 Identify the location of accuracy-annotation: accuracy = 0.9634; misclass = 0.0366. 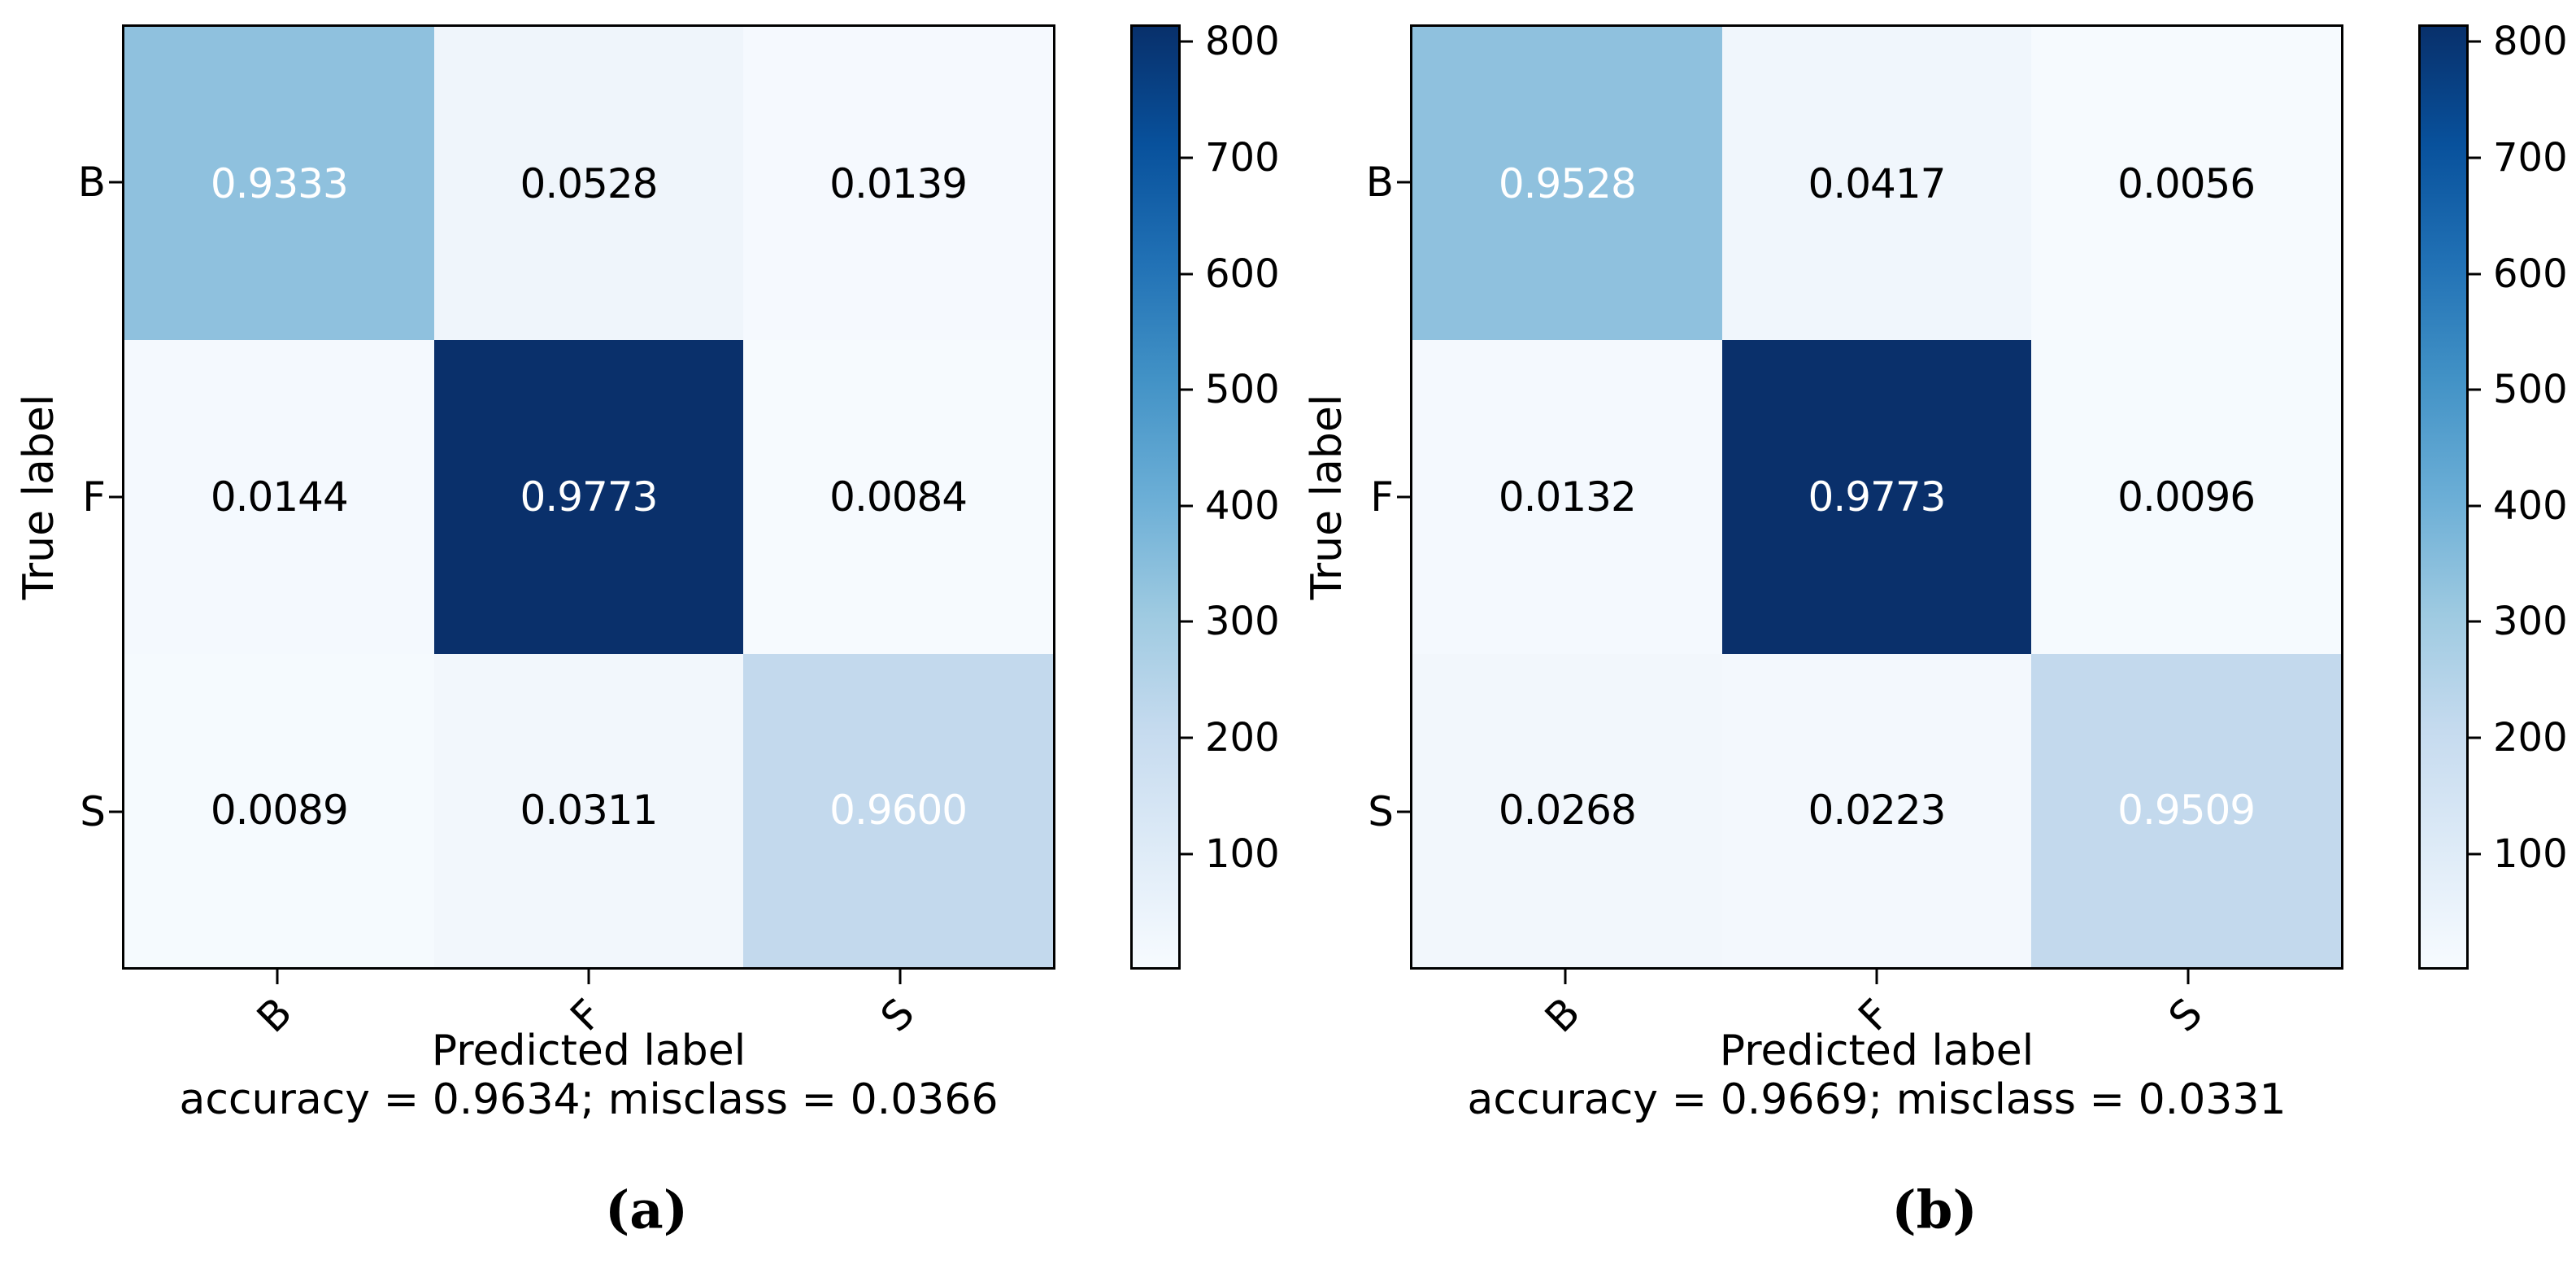
(589, 1099).